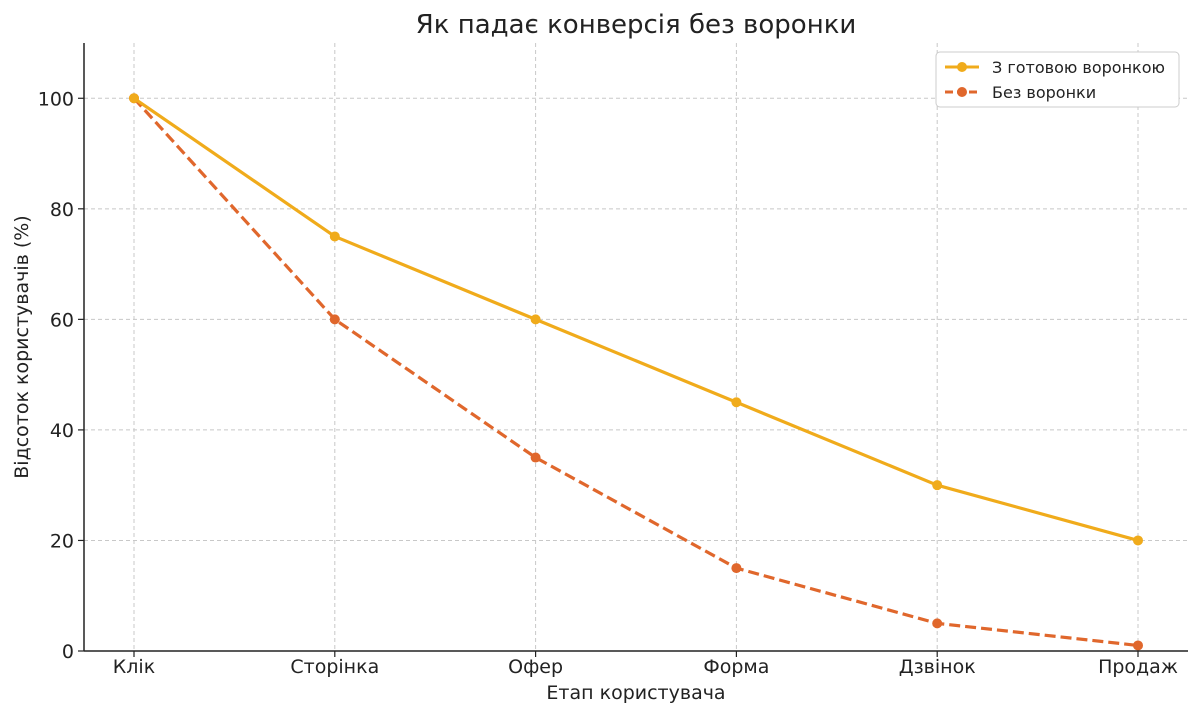 The image size is (1200, 716). I want to click on y-tick-label: 0, so click(68, 652).